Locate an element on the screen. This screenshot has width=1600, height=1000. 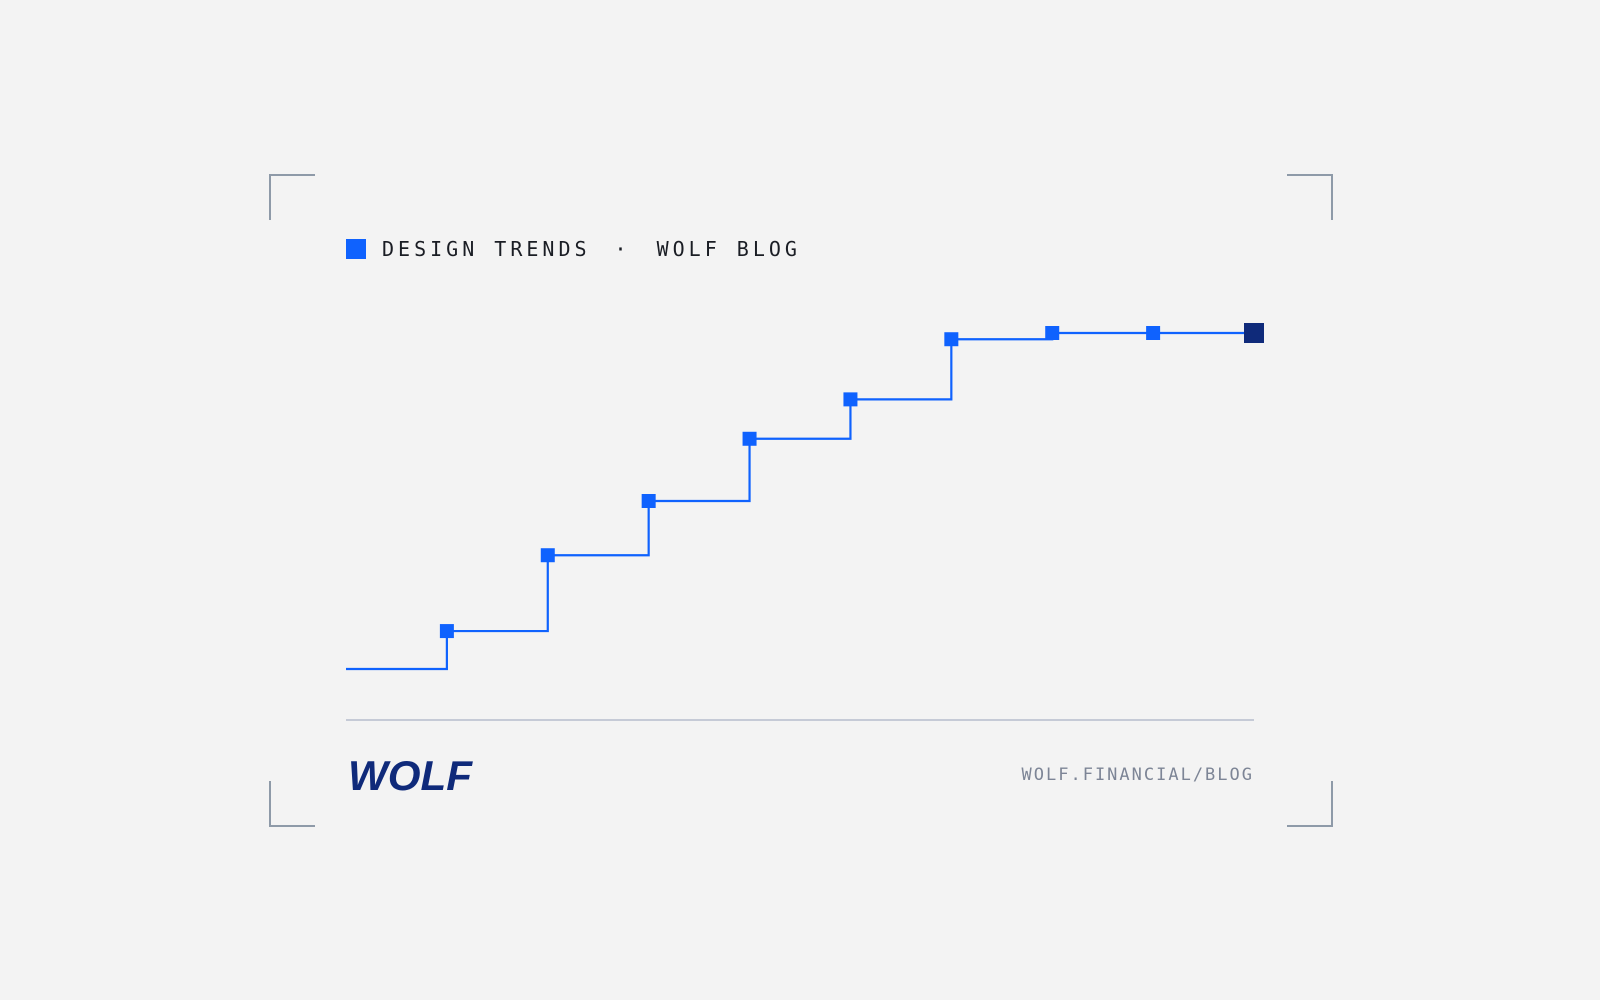
blue-square-icon is located at coordinates (356, 249).